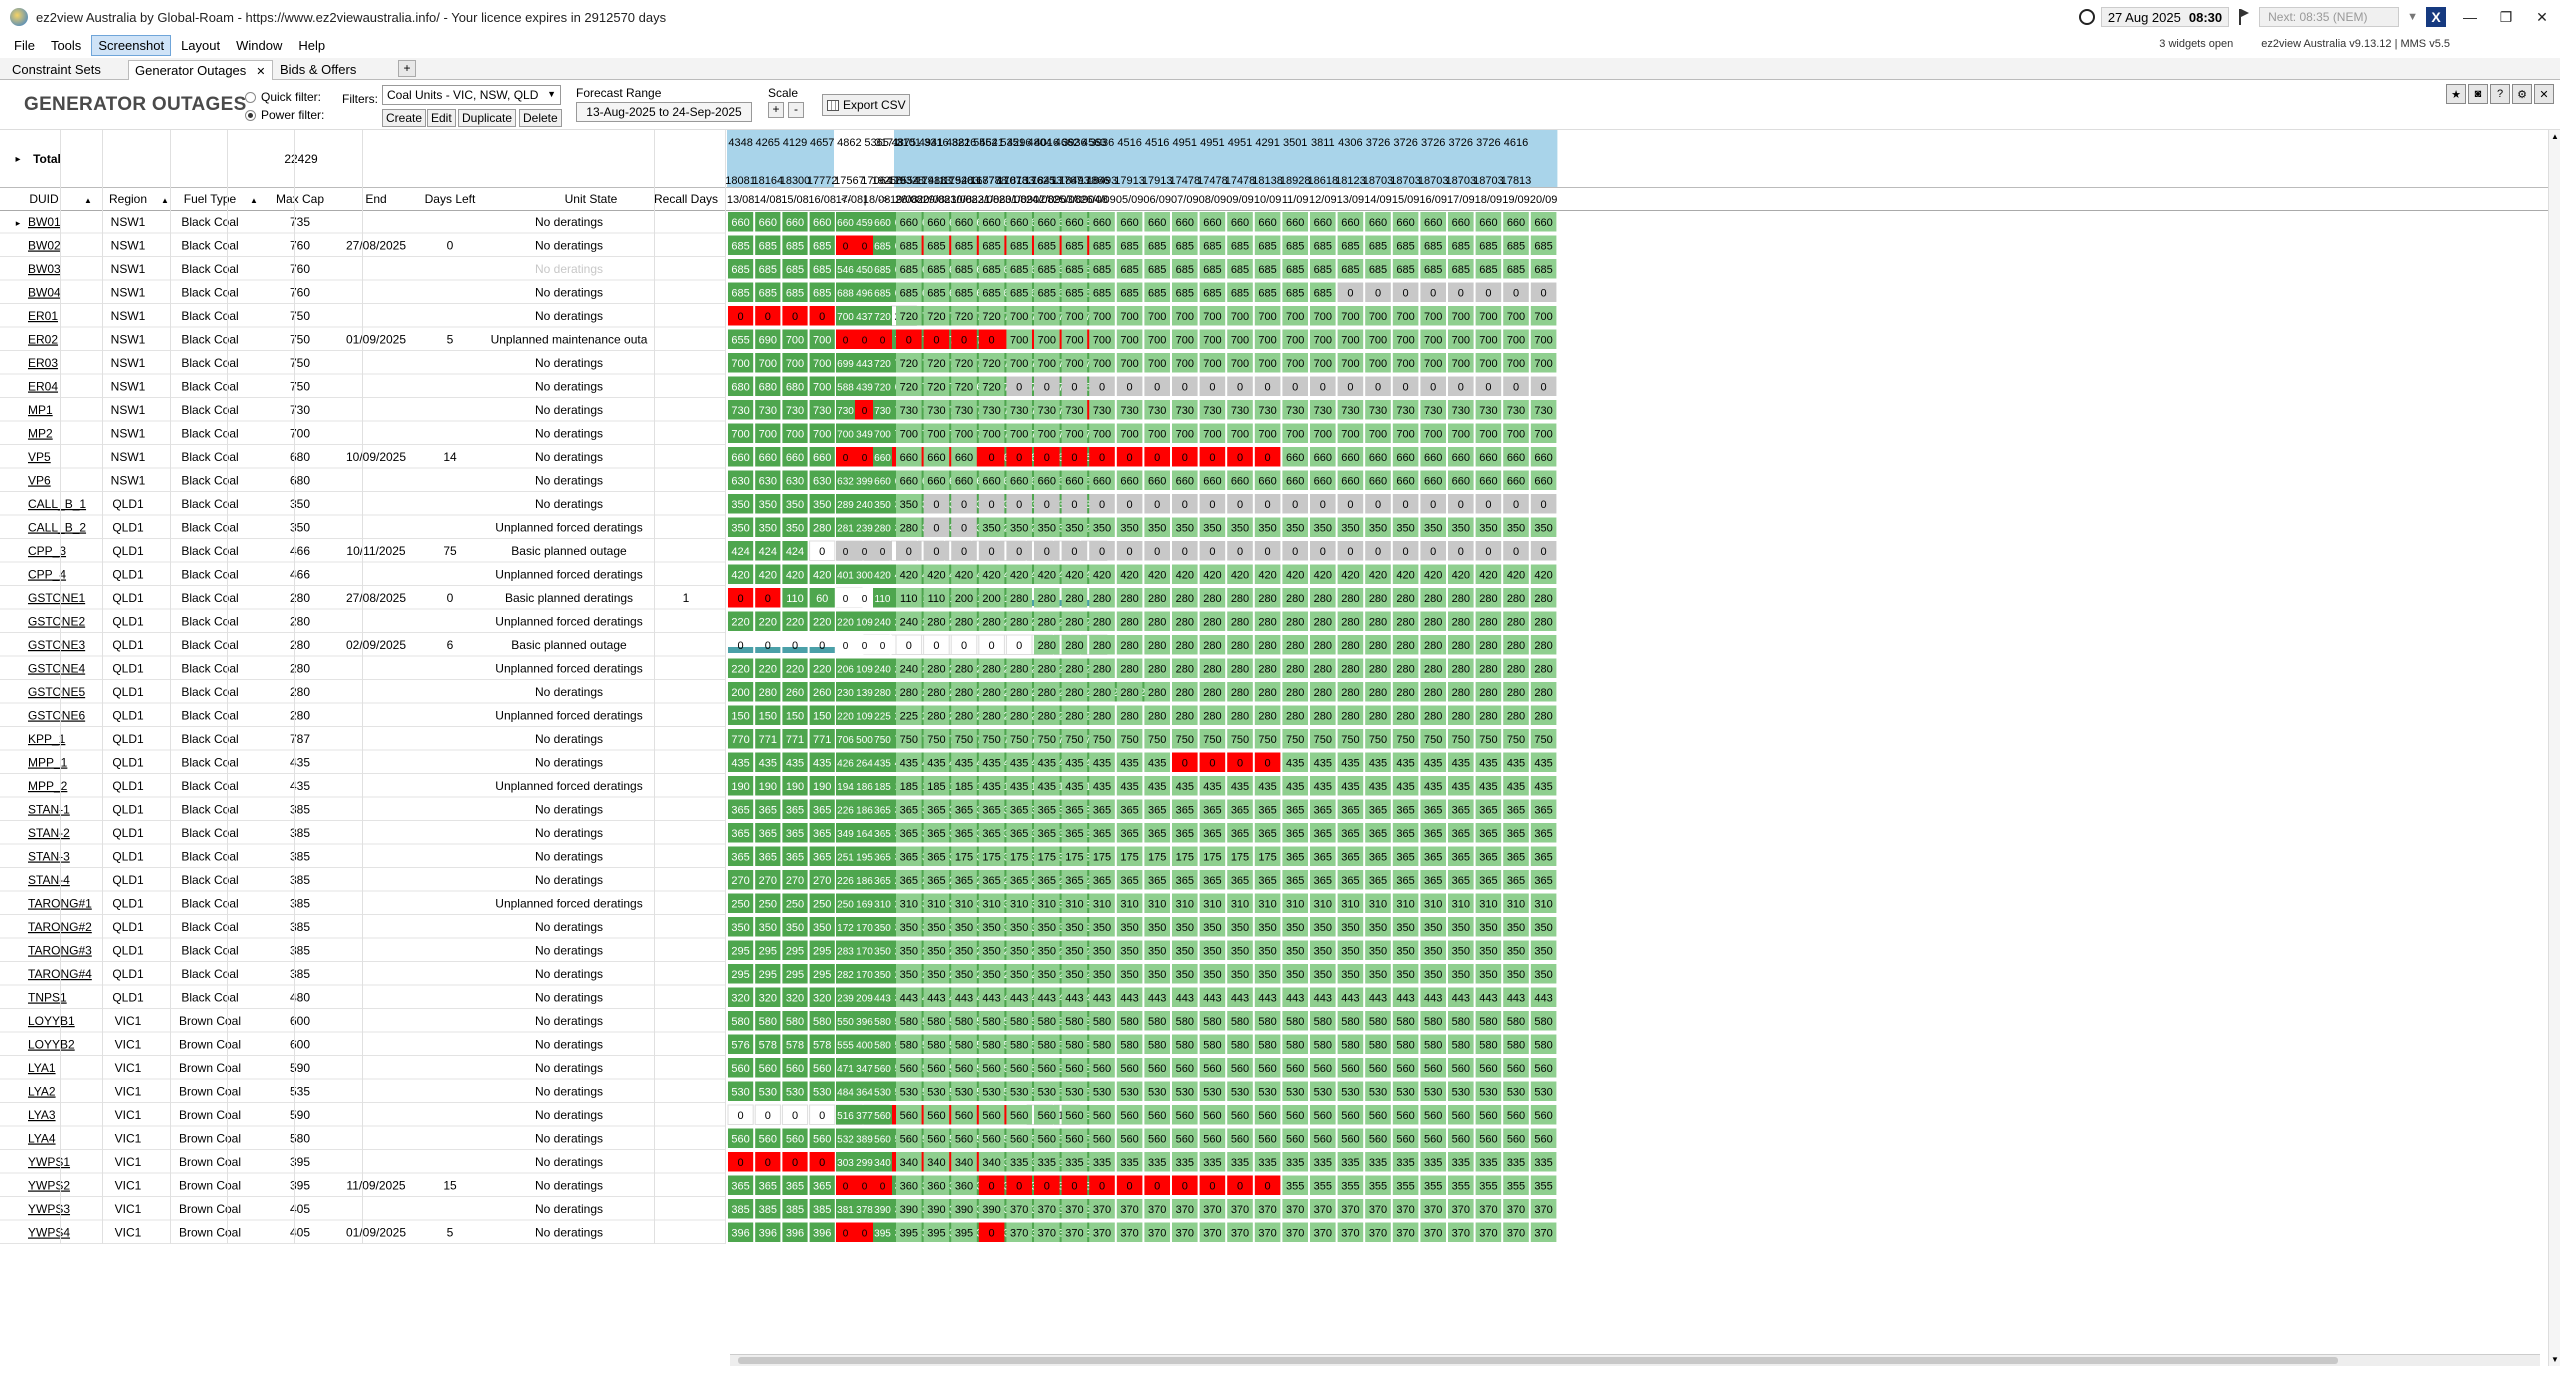 The height and width of the screenshot is (1379, 2560). I want to click on date-column-header: 12/09, so click(1323, 200).